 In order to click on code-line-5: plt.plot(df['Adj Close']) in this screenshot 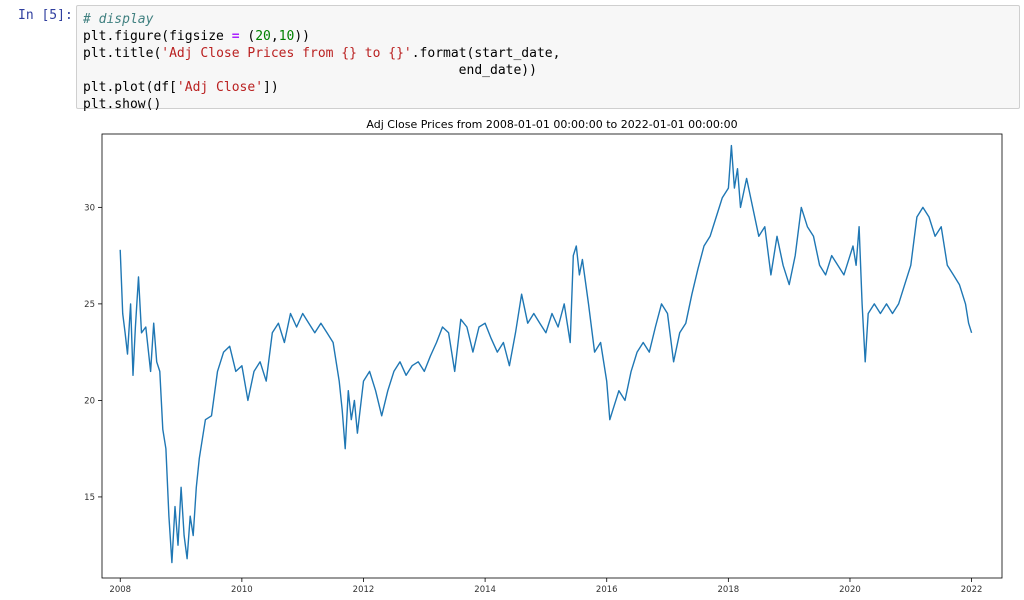, I will do `click(181, 87)`.